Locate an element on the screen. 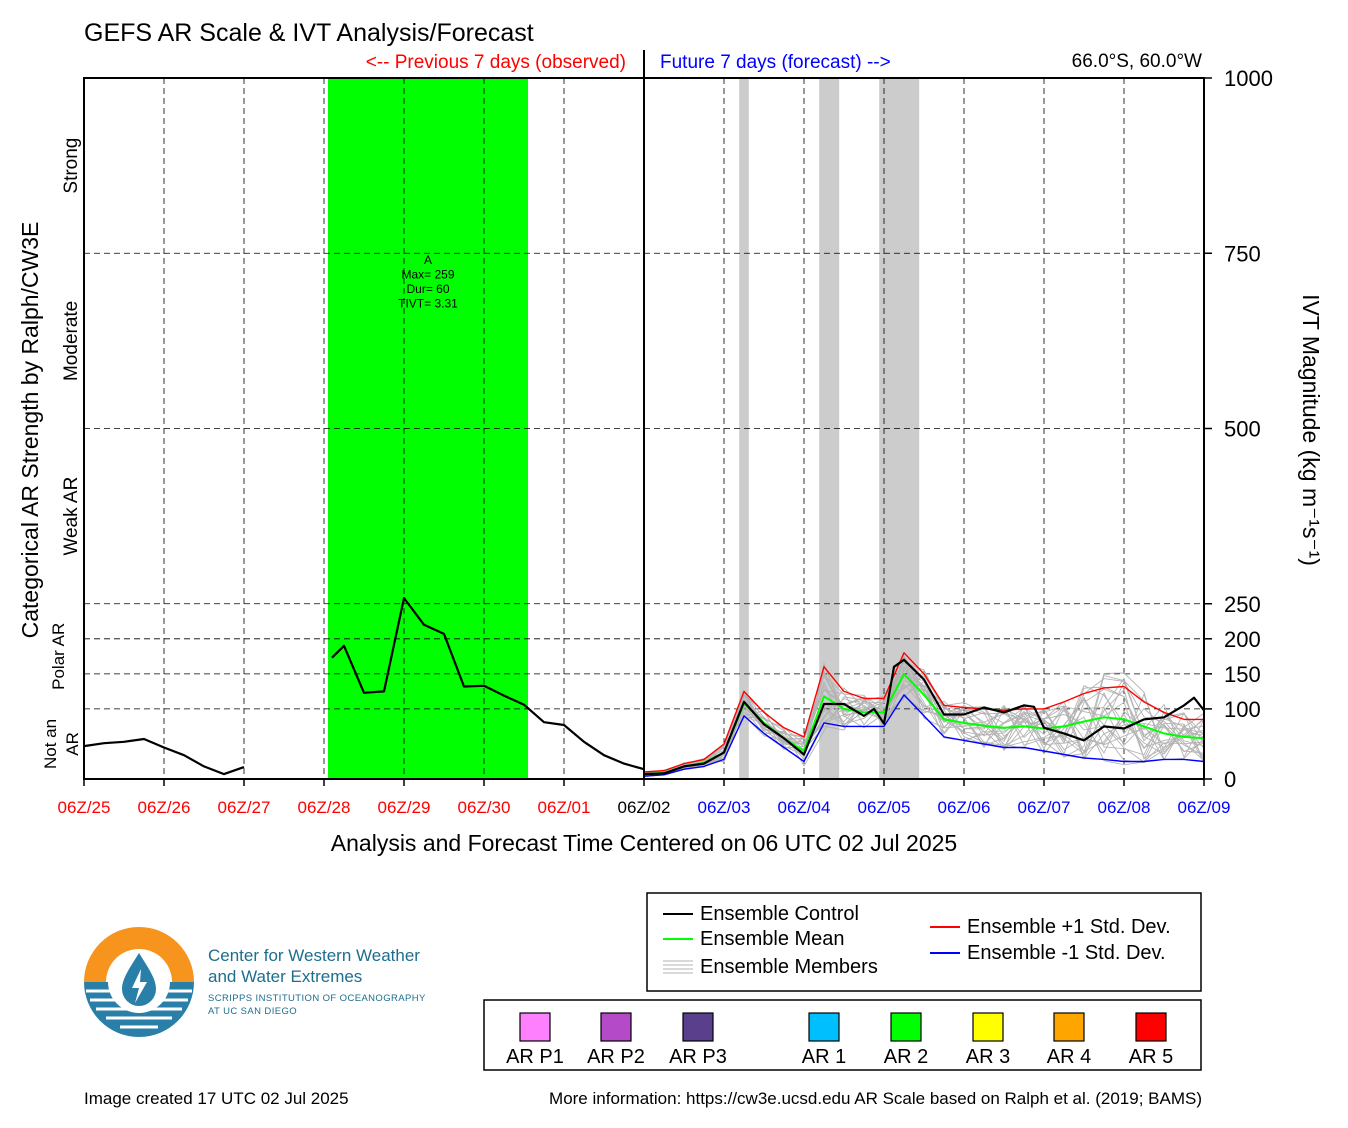  category-label-3: Polar AR is located at coordinates (58, 656).